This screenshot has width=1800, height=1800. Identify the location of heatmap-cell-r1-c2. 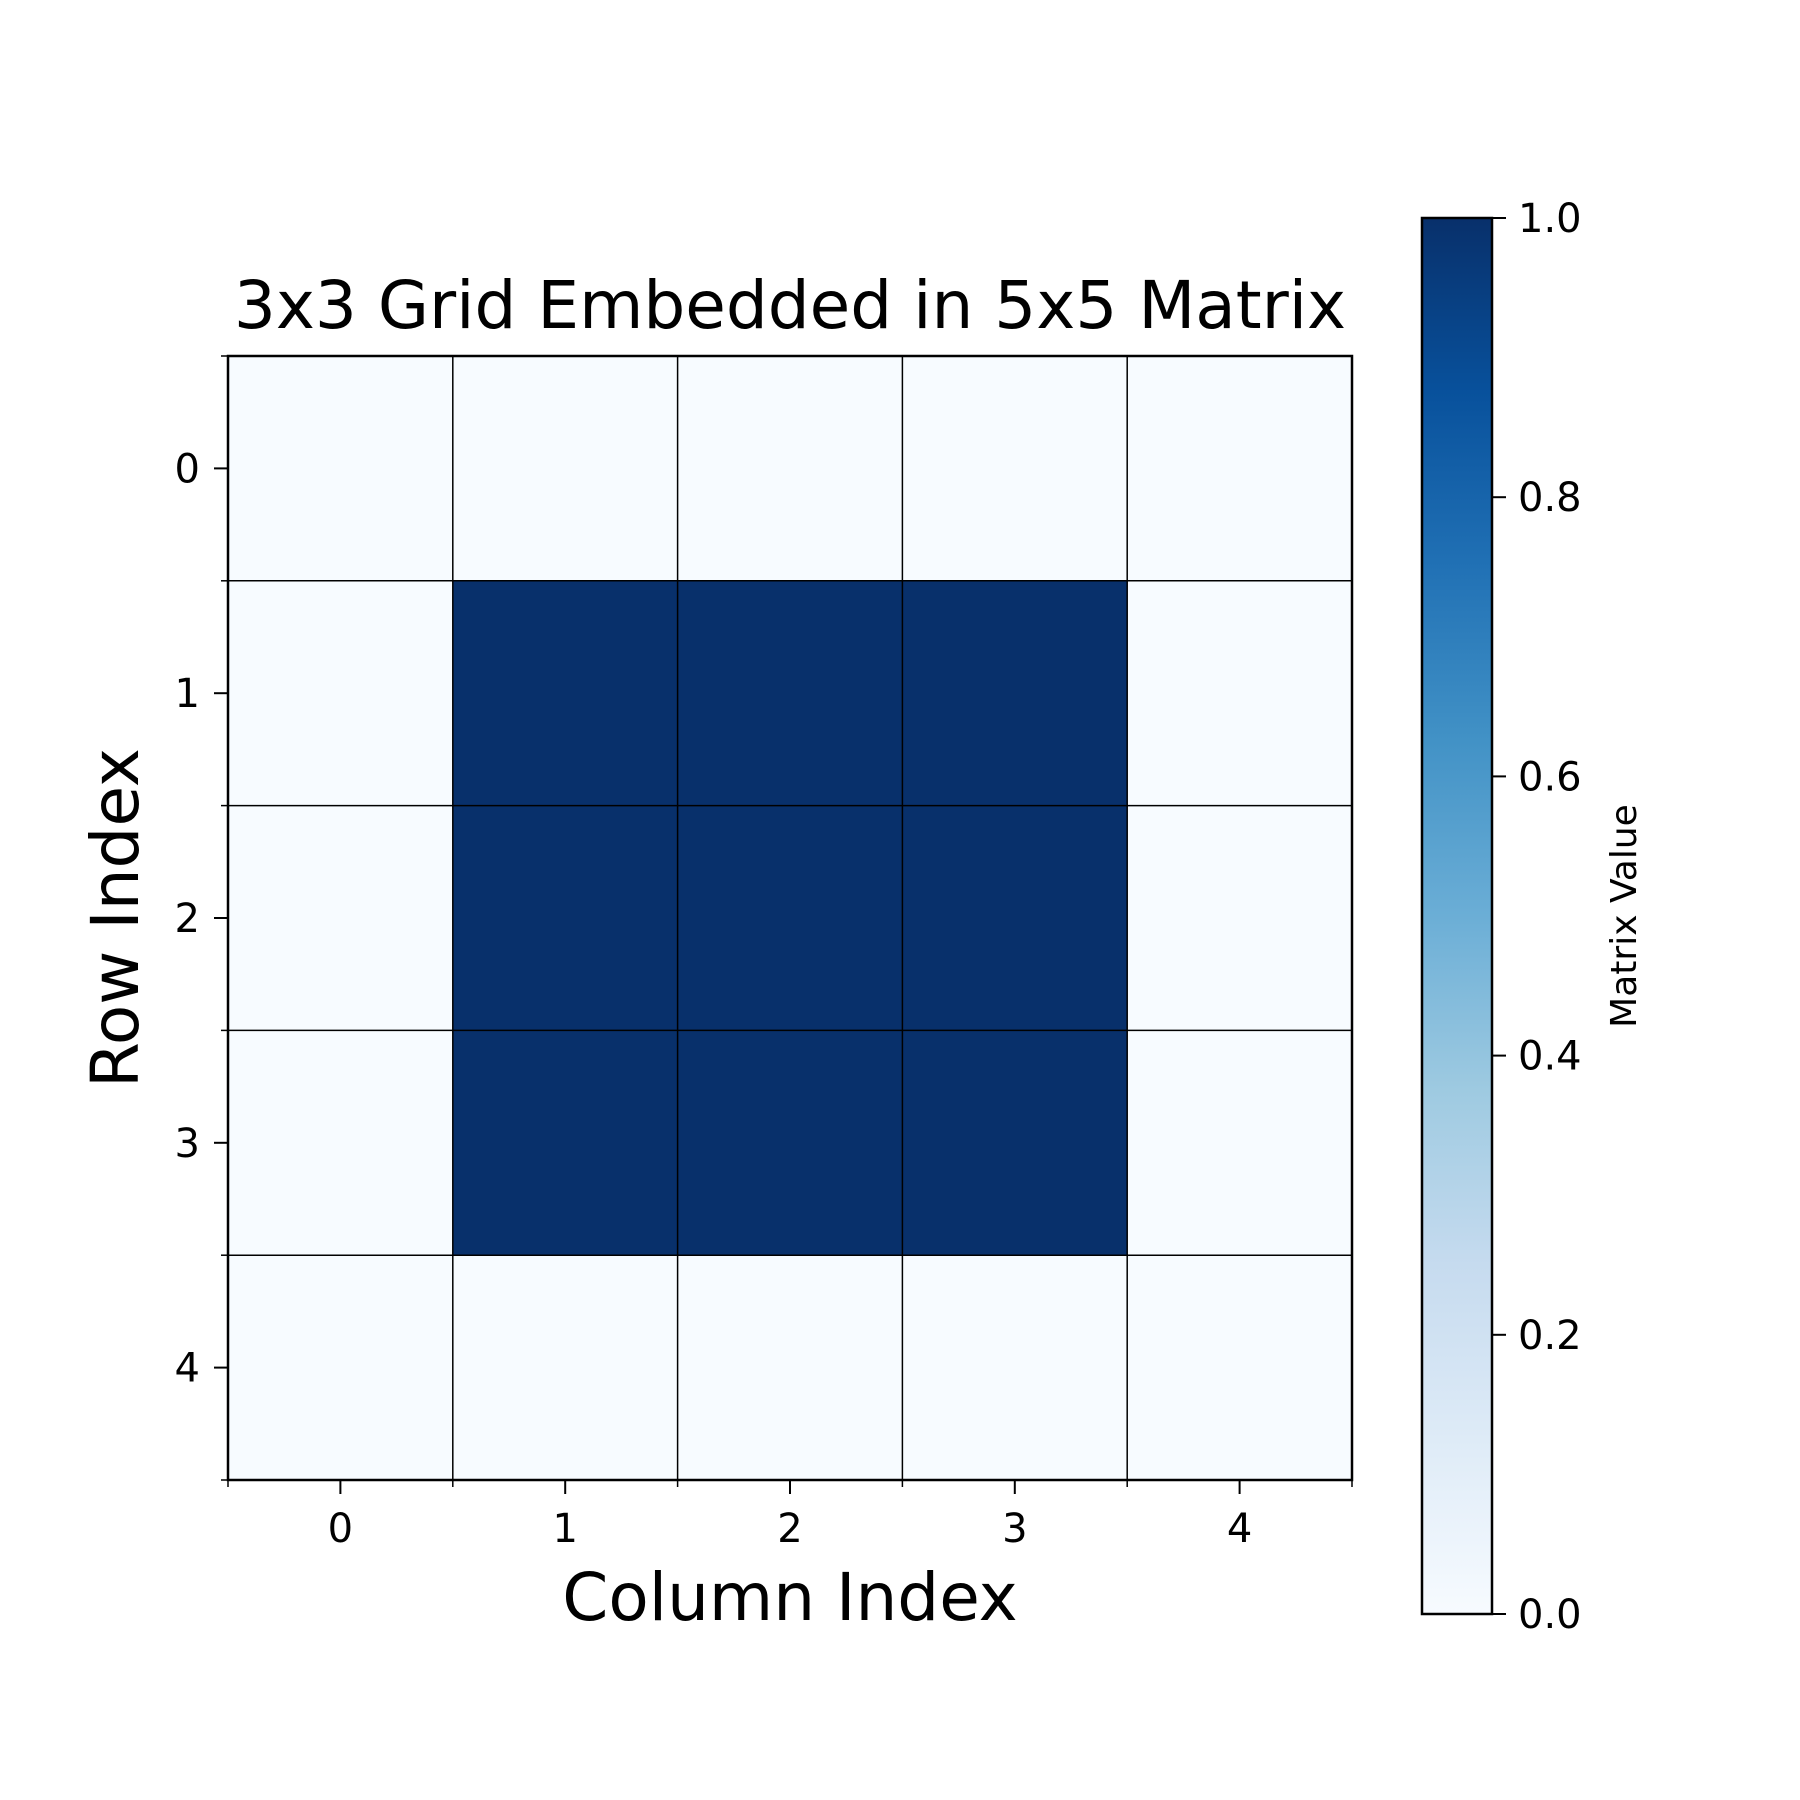
(790, 693).